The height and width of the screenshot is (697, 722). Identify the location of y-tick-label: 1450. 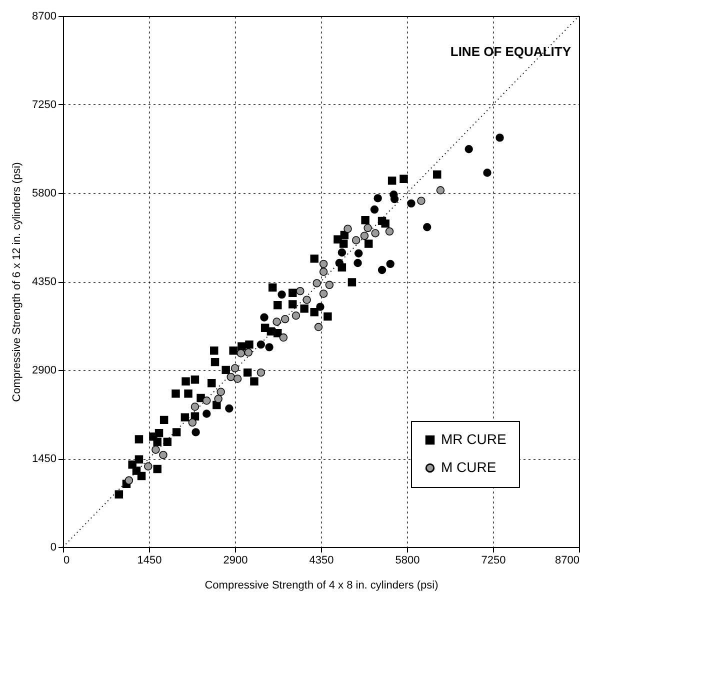
(44, 459).